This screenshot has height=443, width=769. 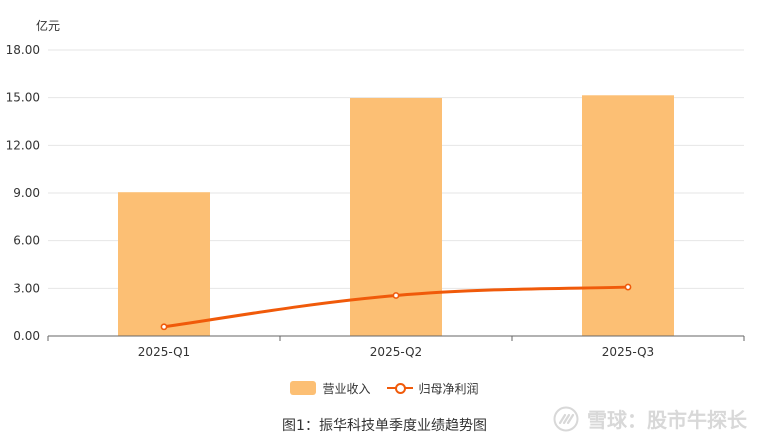 What do you see at coordinates (384, 388) in the screenshot?
I see `legend: 营业收入 归母净利润` at bounding box center [384, 388].